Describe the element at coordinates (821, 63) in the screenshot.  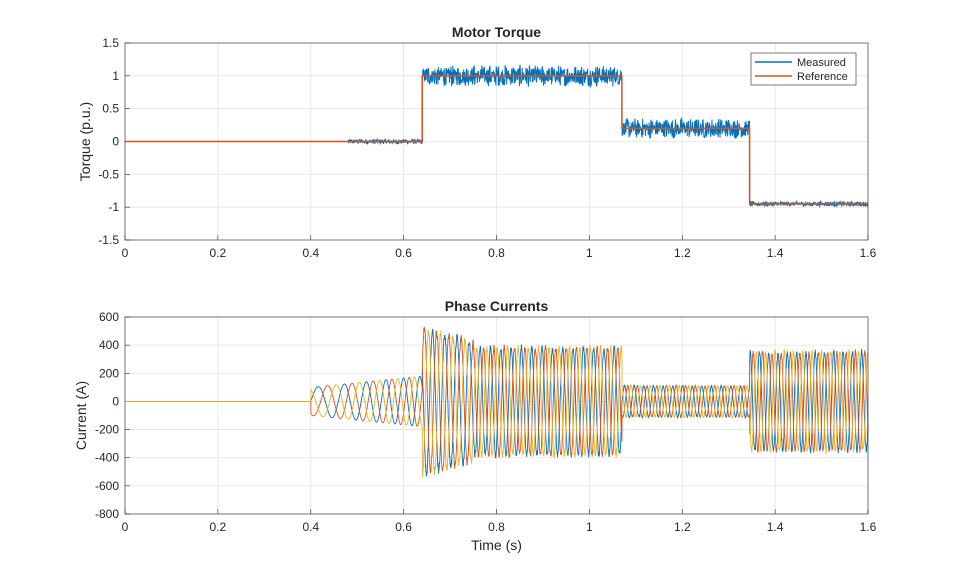
I see `legend-label-measured: Measured` at that location.